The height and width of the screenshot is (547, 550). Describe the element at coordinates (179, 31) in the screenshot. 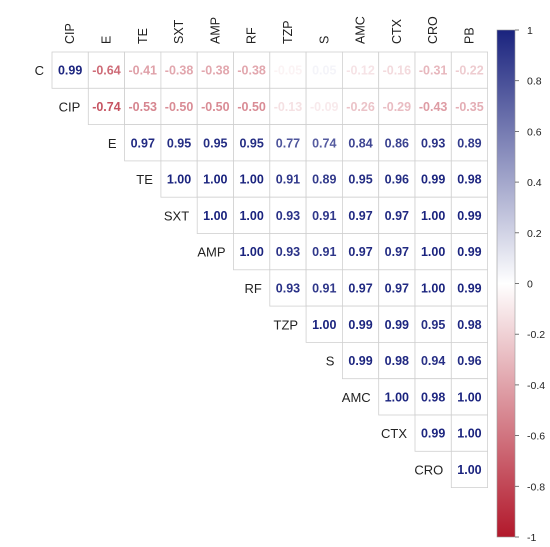

I see `column-label: SXT` at that location.